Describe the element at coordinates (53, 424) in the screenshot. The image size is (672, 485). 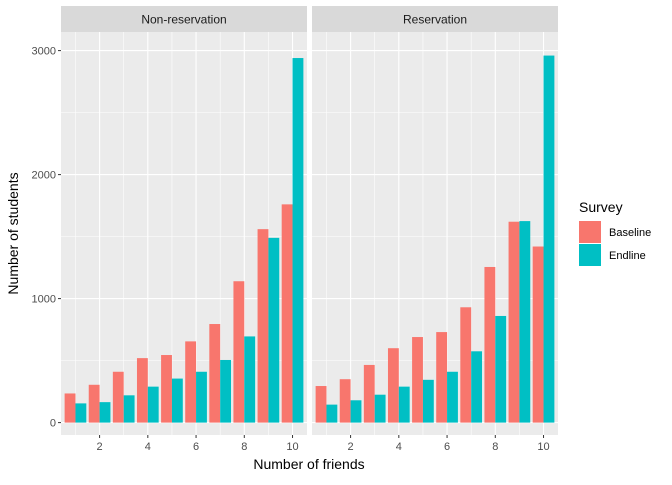
I see `y-tick-label: 0` at that location.